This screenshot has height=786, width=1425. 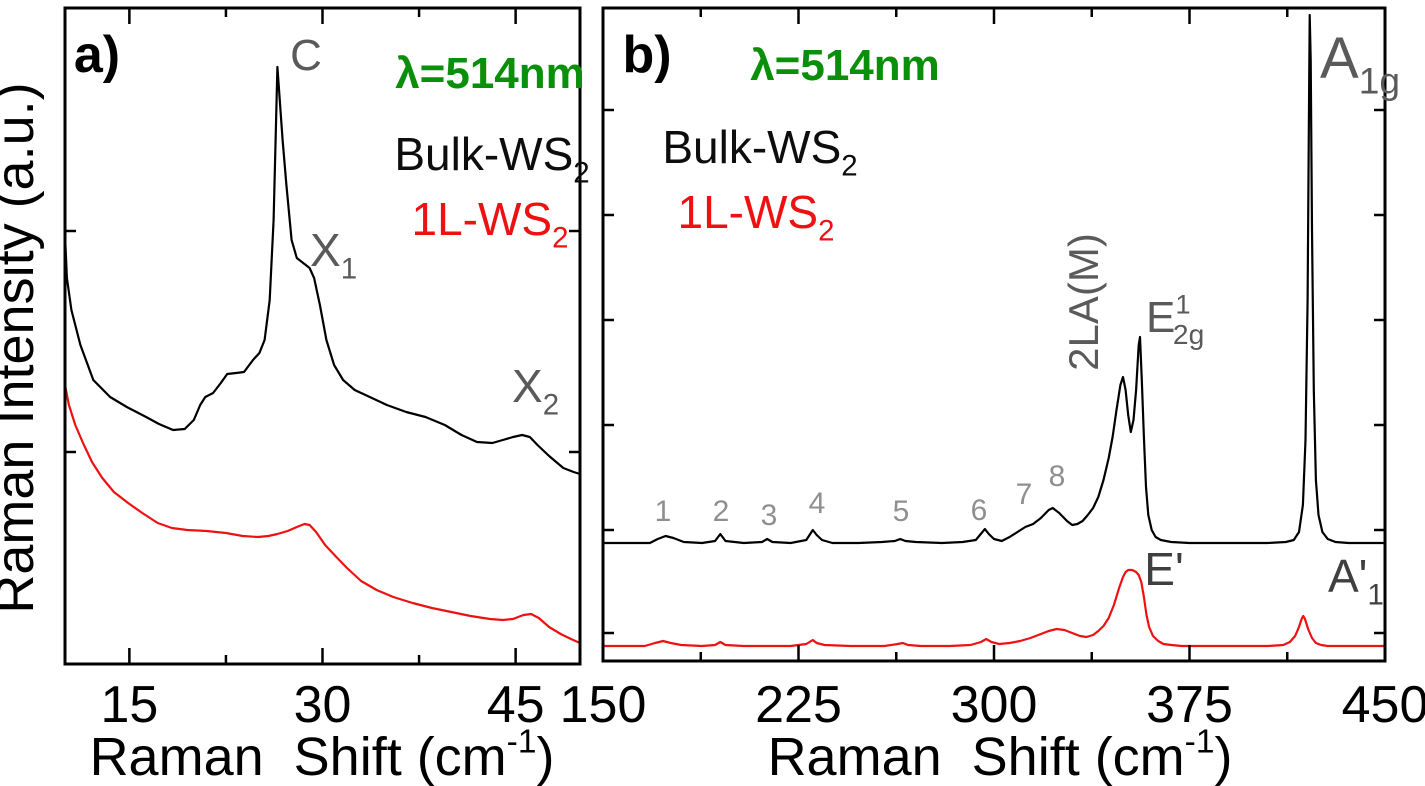 What do you see at coordinates (646, 55) in the screenshot?
I see `panel-tag-b: b)` at bounding box center [646, 55].